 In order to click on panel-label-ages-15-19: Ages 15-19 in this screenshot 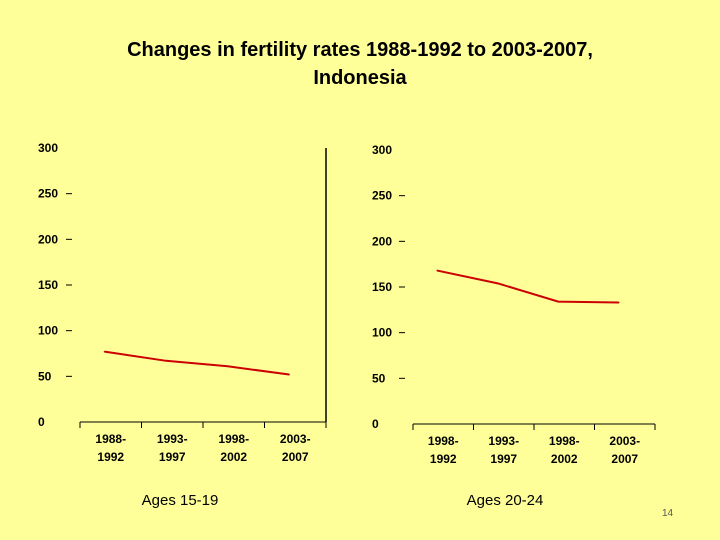, I will do `click(180, 500)`.